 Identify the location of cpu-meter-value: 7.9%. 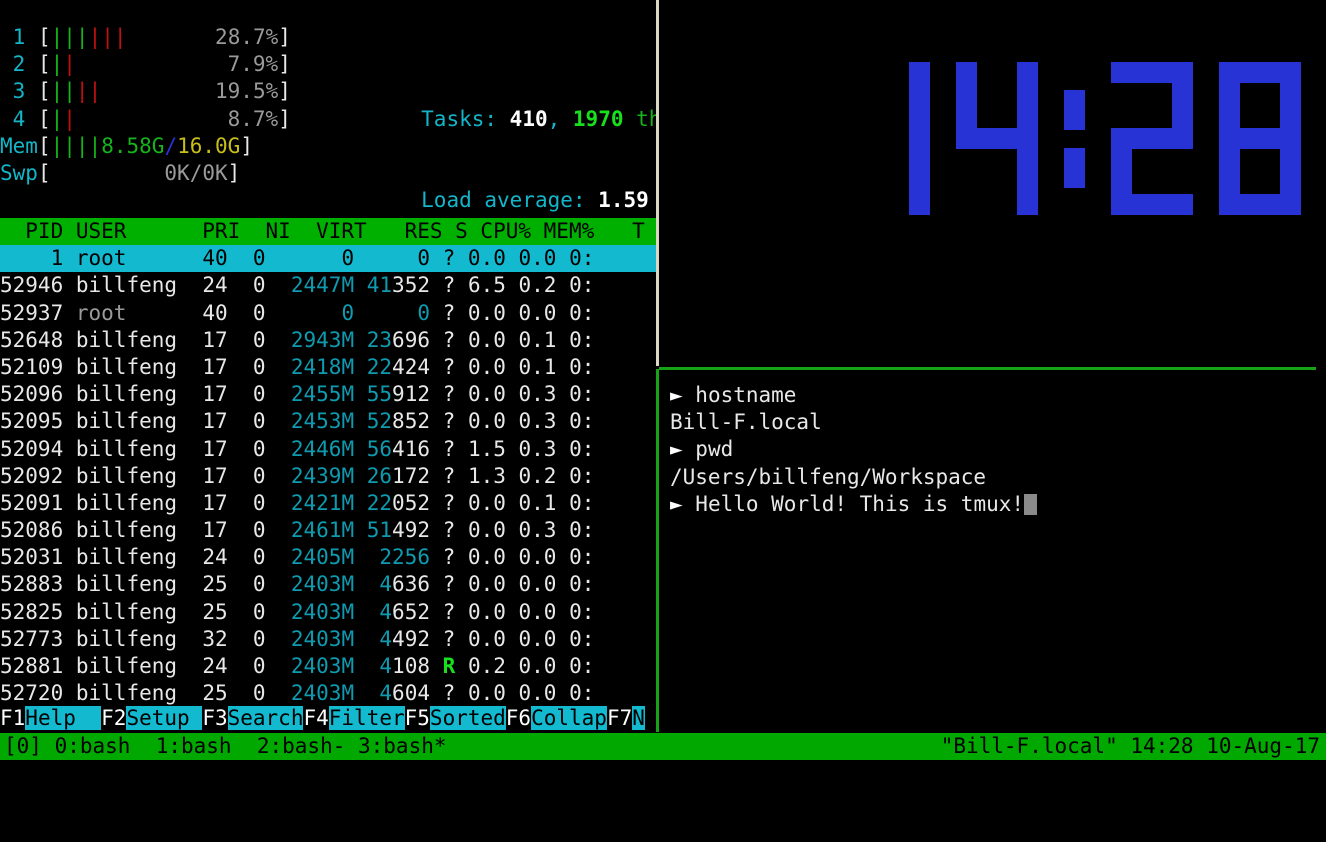
(253, 64).